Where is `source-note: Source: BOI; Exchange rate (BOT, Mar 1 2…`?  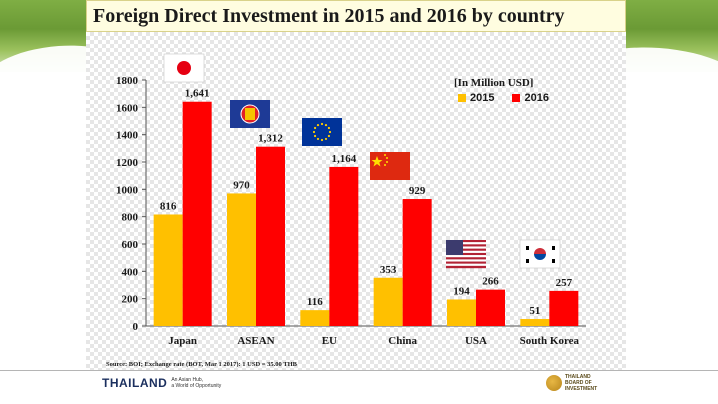
source-note: Source: BOI; Exchange rate (BOT, Mar 1 2… is located at coordinates (201, 364).